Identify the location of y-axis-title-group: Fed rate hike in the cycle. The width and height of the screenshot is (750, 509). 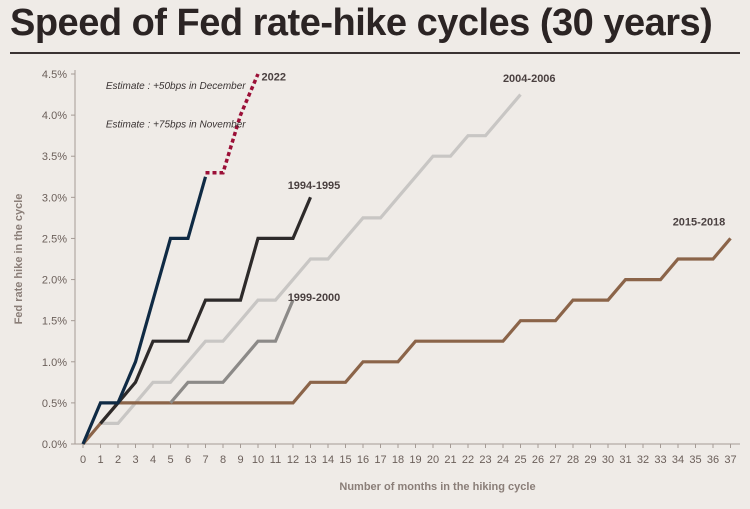
(19, 259).